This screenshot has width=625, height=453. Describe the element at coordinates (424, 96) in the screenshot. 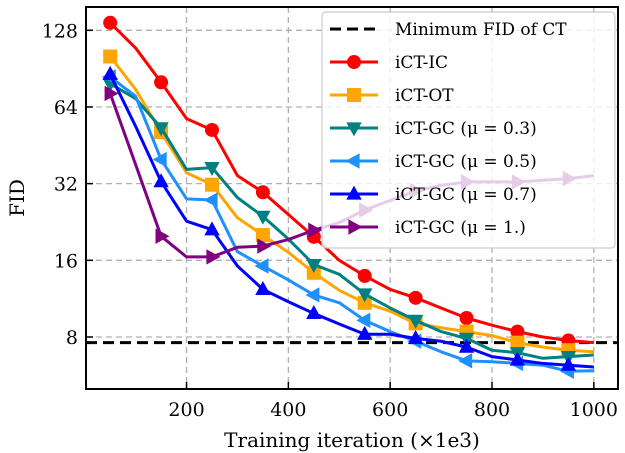

I see `legend-label: iCT-OT` at that location.